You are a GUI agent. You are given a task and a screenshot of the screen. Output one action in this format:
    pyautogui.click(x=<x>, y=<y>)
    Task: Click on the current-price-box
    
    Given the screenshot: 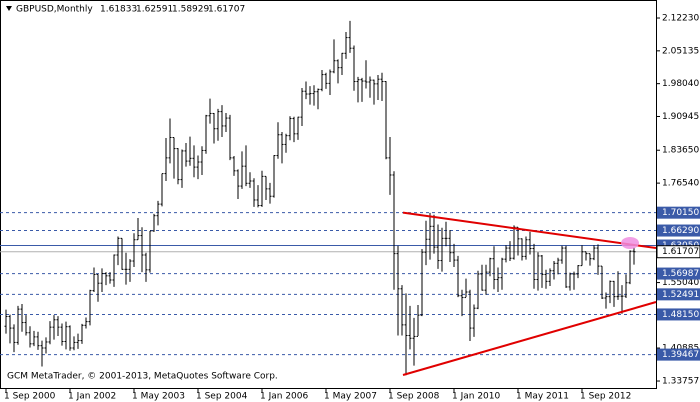 What is the action you would take?
    pyautogui.click(x=678, y=252)
    